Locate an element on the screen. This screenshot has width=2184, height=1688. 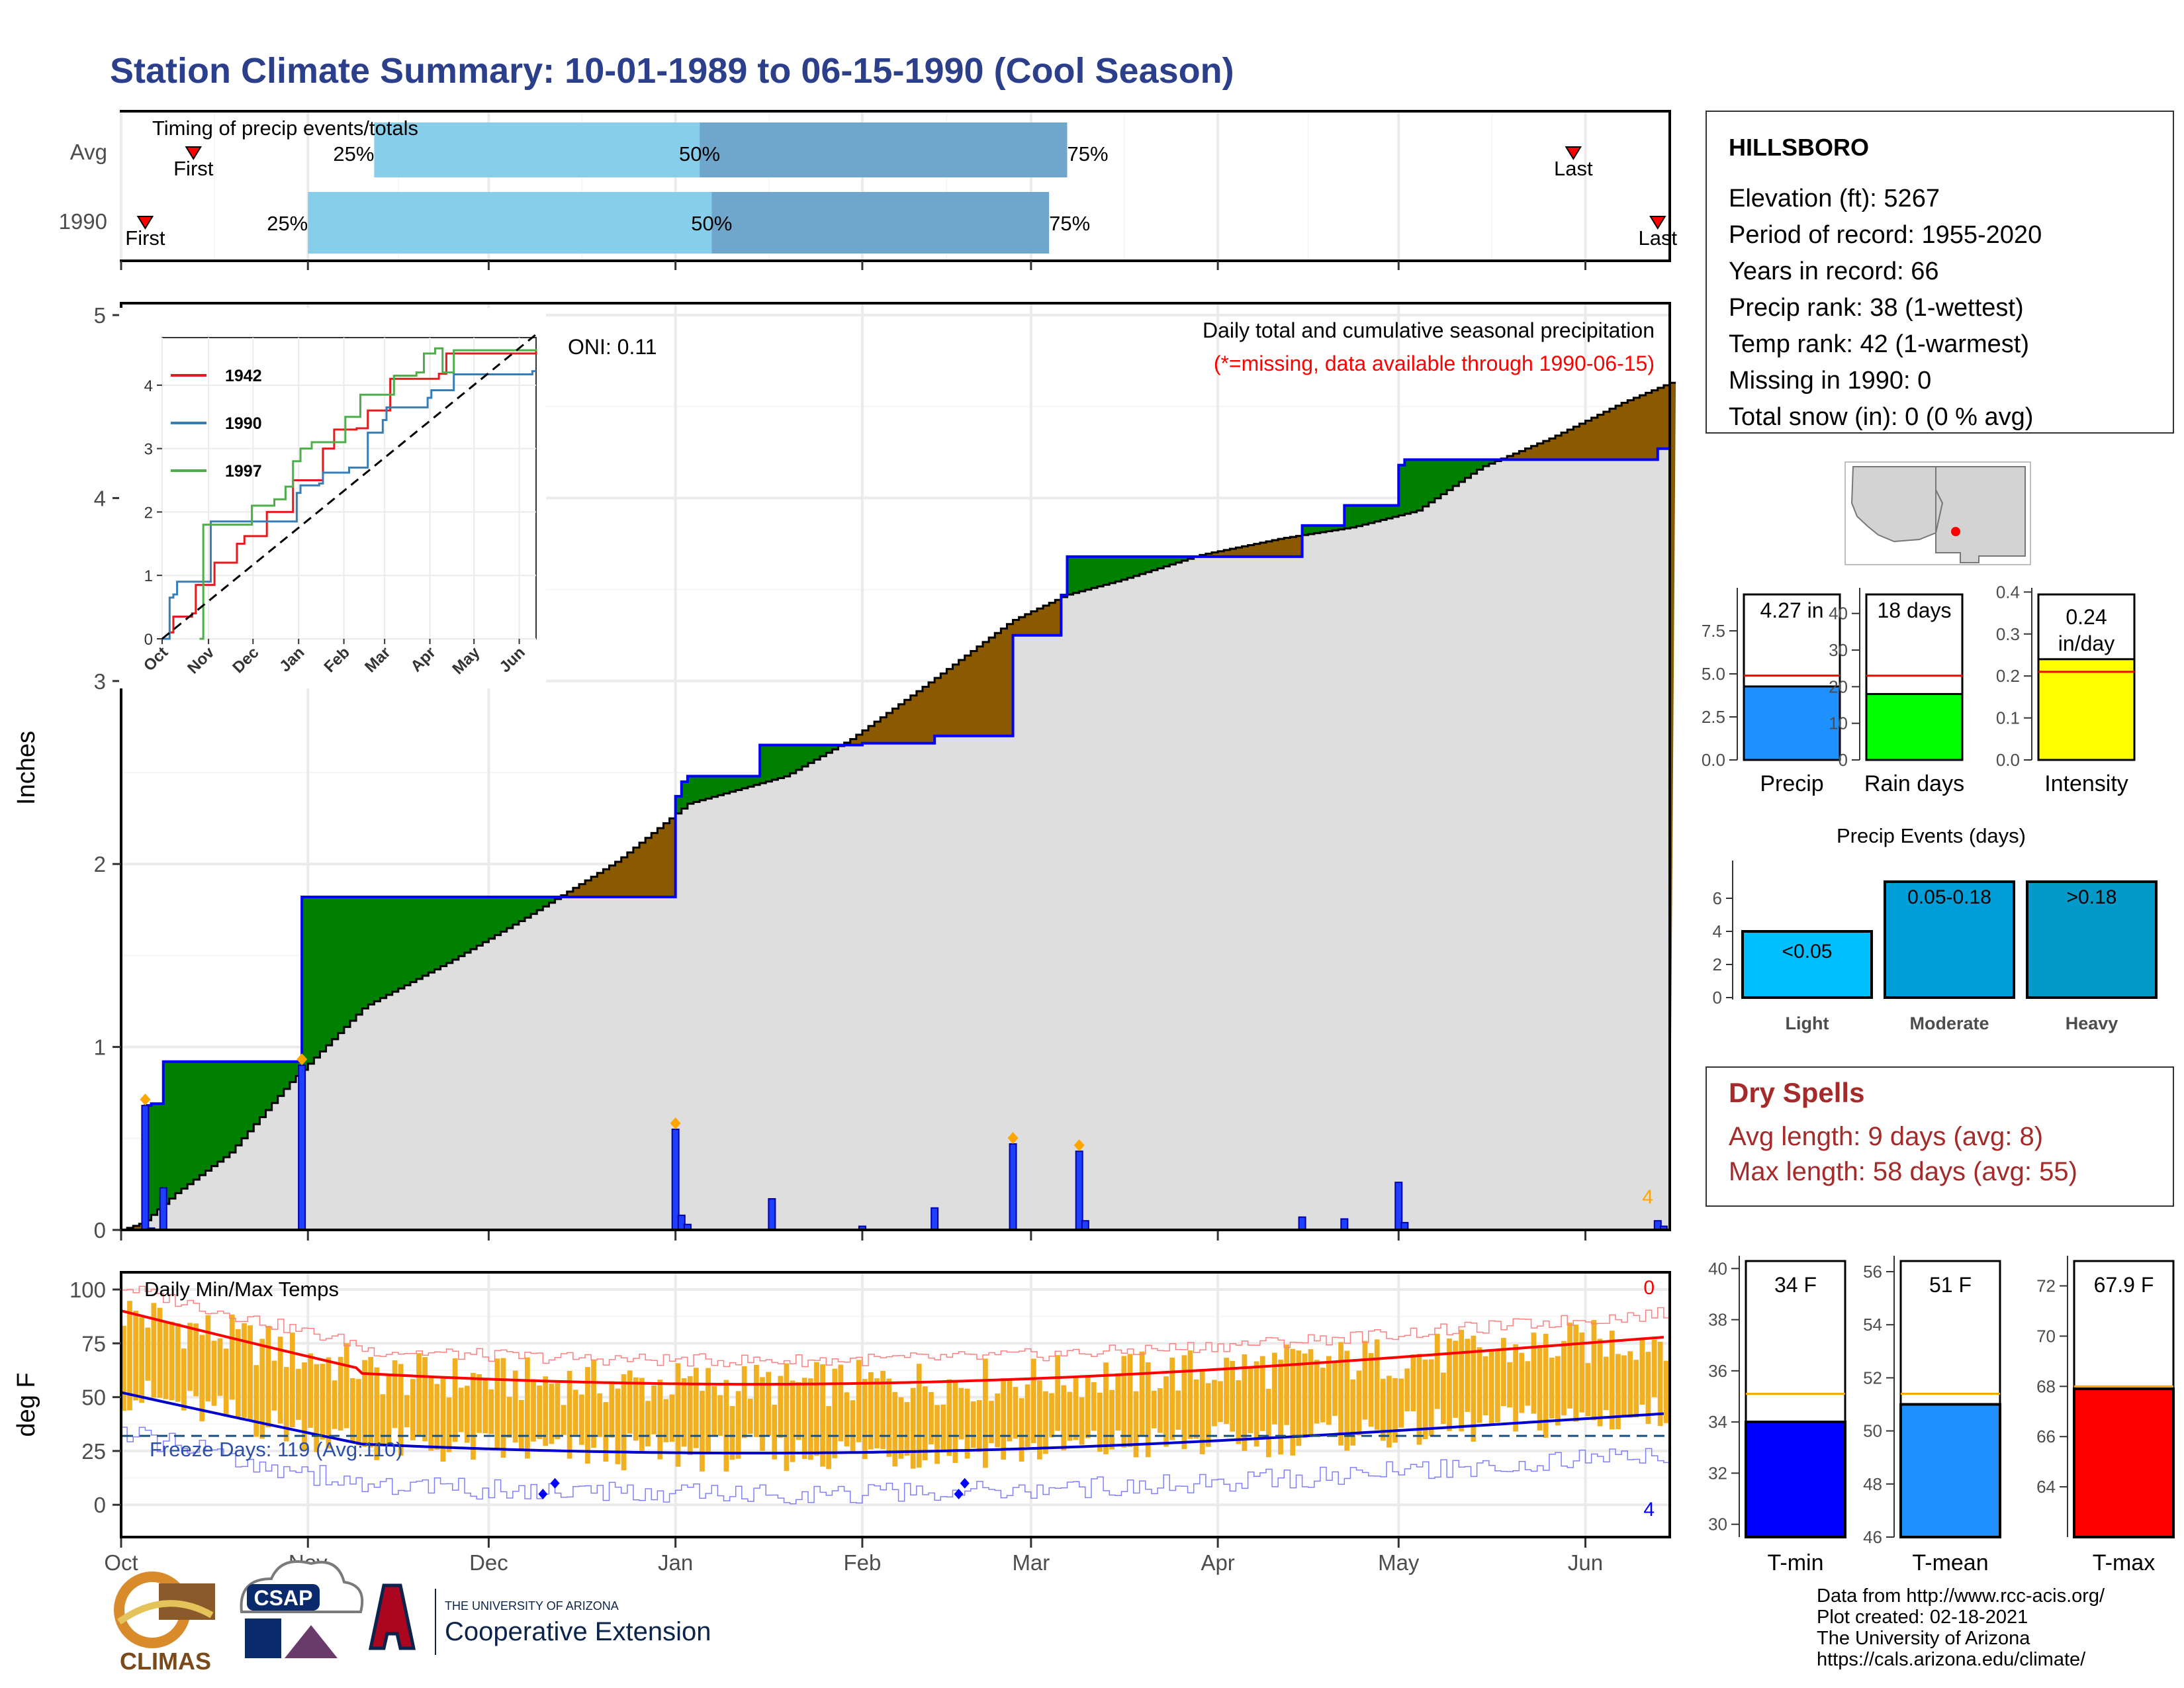
temp-bar-value is located at coordinates (1795, 1480).